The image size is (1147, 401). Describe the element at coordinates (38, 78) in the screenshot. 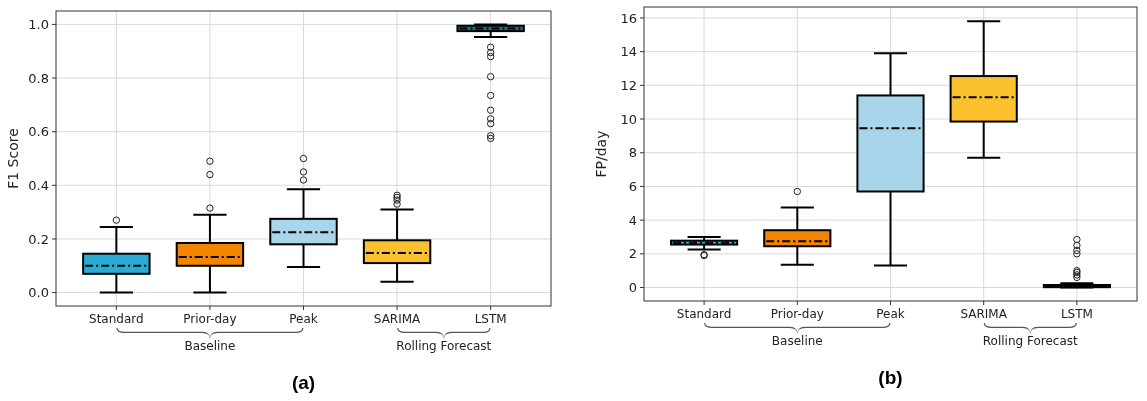

I see `y-tick-label: 0.8` at that location.